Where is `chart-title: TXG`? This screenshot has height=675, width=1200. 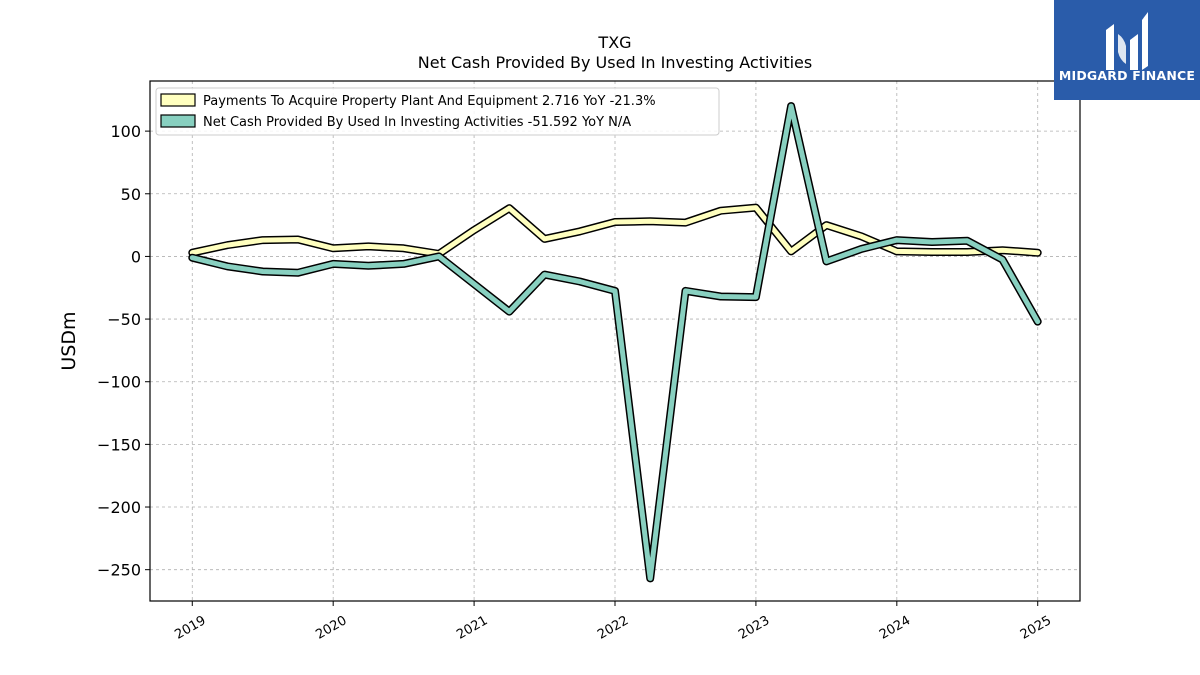 chart-title: TXG is located at coordinates (614, 42).